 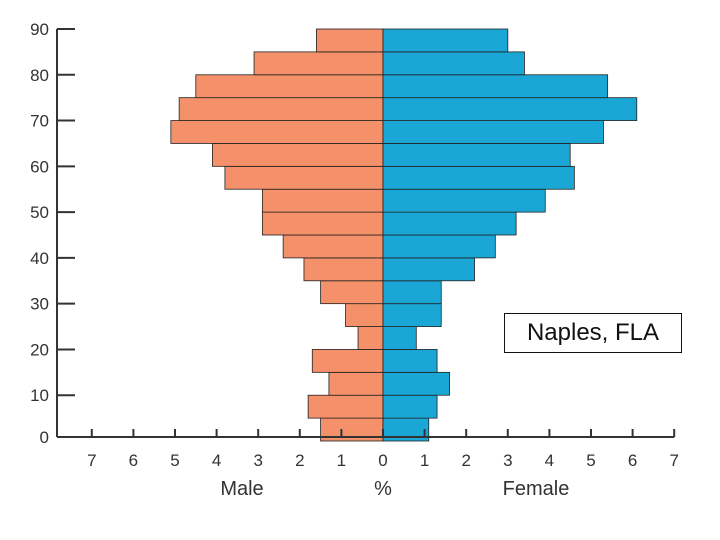 I want to click on x-tick-label-male-4: 4, so click(x=216, y=460).